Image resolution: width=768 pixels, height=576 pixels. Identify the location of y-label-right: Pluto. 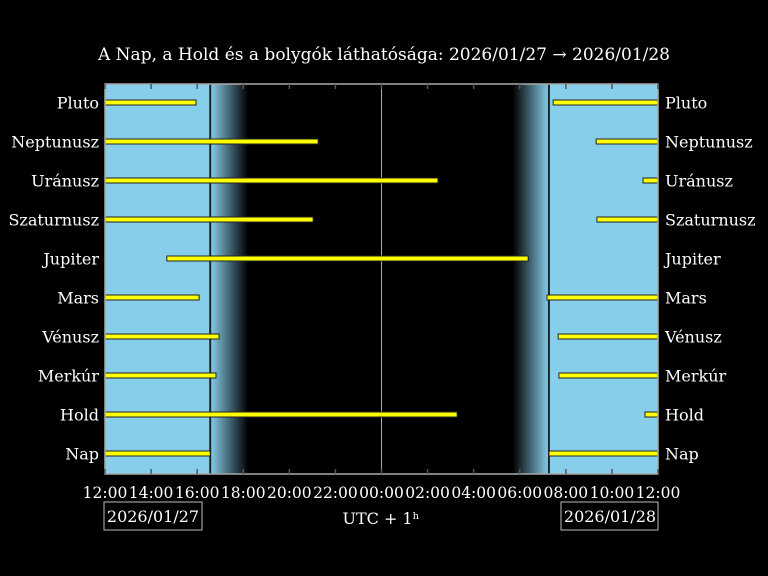
(686, 103).